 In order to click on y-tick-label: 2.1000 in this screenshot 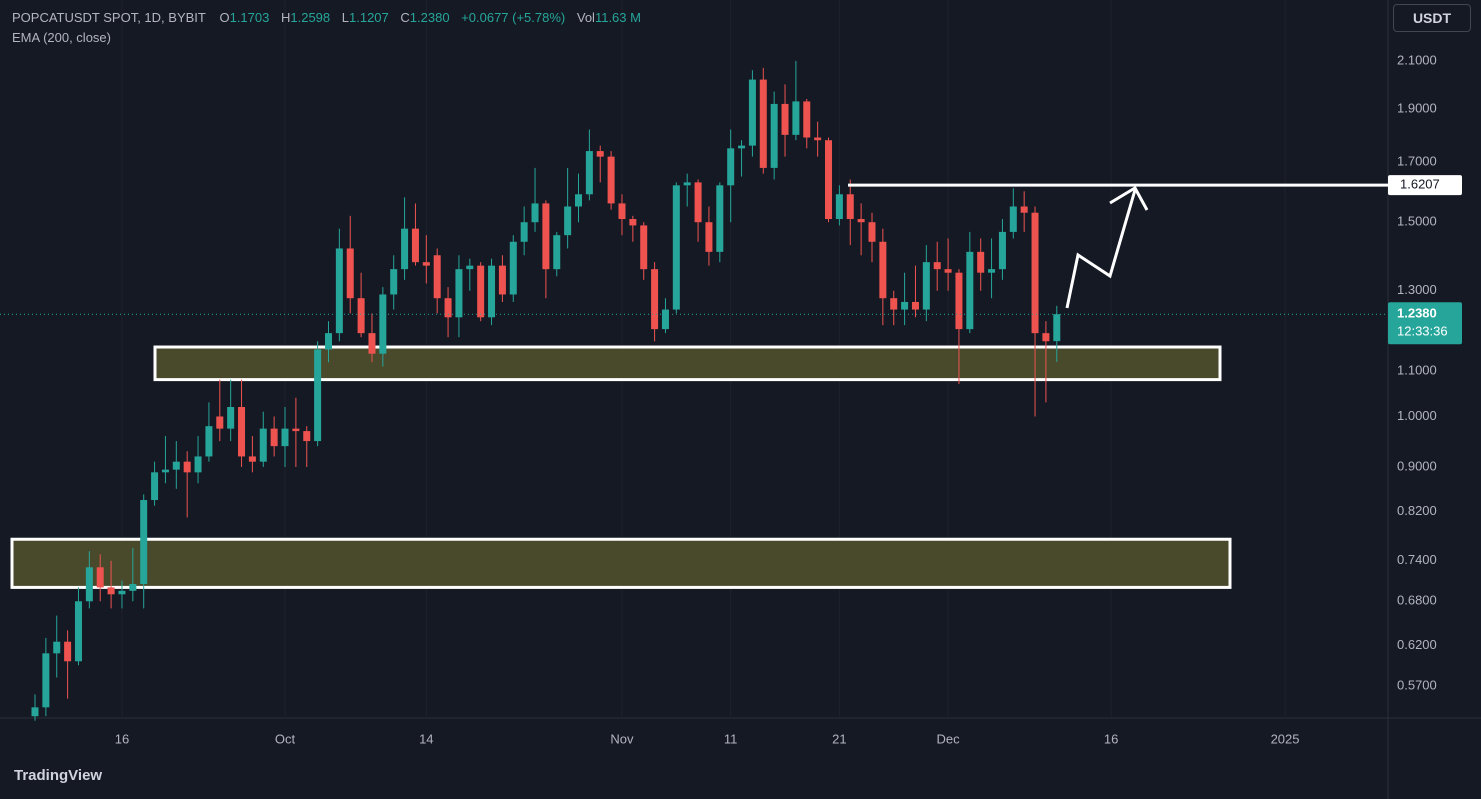, I will do `click(1417, 59)`.